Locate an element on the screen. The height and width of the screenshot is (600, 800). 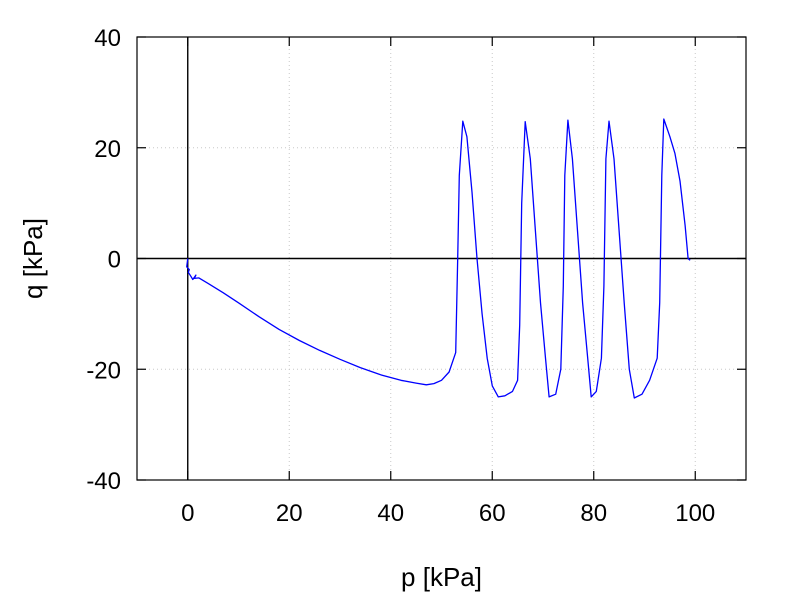
x-tick-label: 40 is located at coordinates (390, 513).